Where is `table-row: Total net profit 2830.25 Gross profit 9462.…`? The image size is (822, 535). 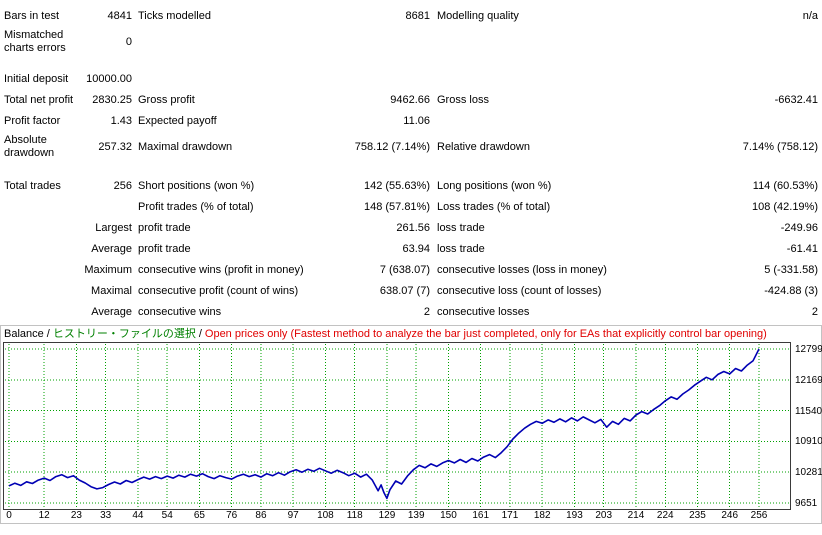
table-row: Total net profit 2830.25 Gross profit 9462.… is located at coordinates (411, 100).